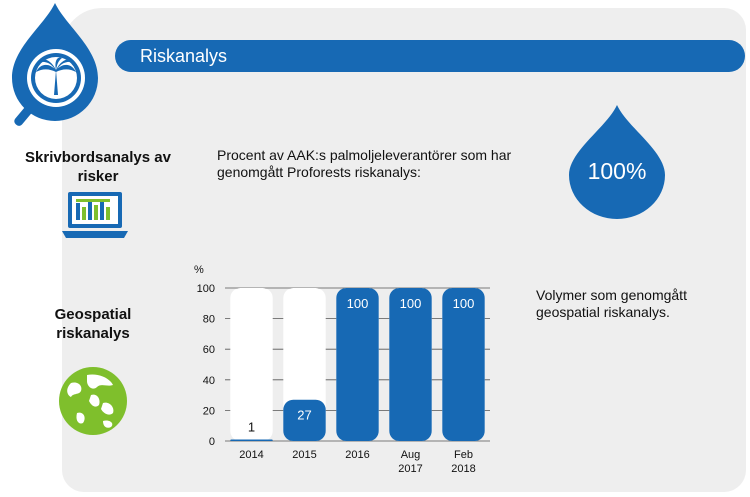 The width and height of the screenshot is (750, 497). I want to click on page-title: Riskanalys, so click(184, 56).